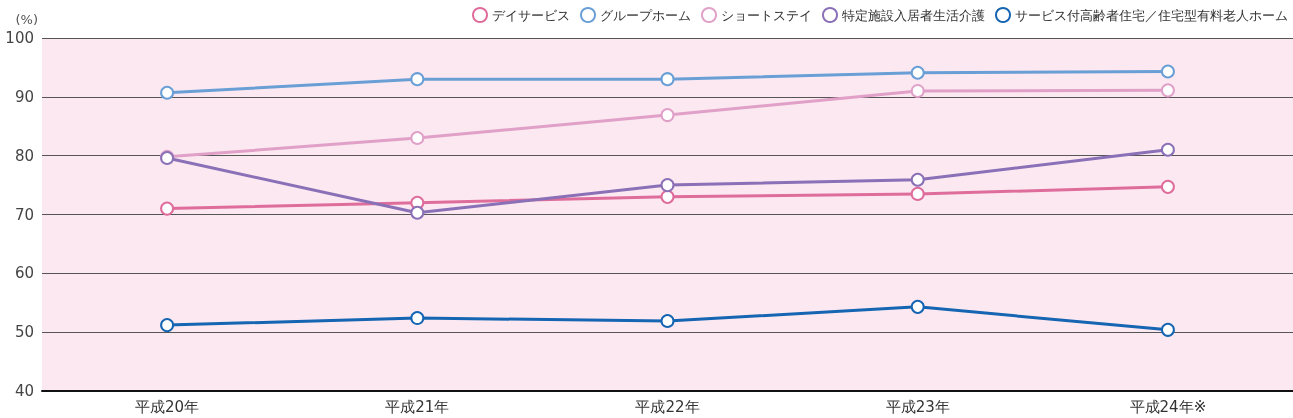 This screenshot has height=418, width=1293. What do you see at coordinates (24, 273) in the screenshot?
I see `y-tick-label: 60` at bounding box center [24, 273].